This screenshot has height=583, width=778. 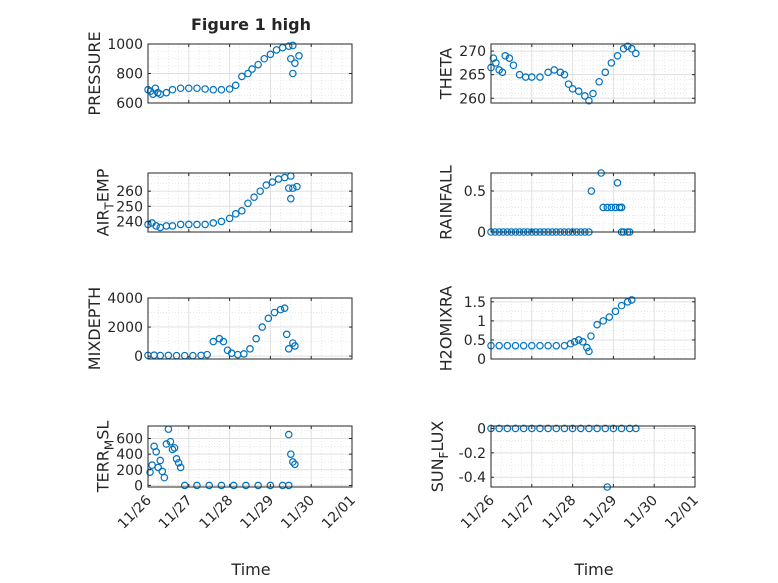 I want to click on x-tick-label: 11/26, so click(x=478, y=512).